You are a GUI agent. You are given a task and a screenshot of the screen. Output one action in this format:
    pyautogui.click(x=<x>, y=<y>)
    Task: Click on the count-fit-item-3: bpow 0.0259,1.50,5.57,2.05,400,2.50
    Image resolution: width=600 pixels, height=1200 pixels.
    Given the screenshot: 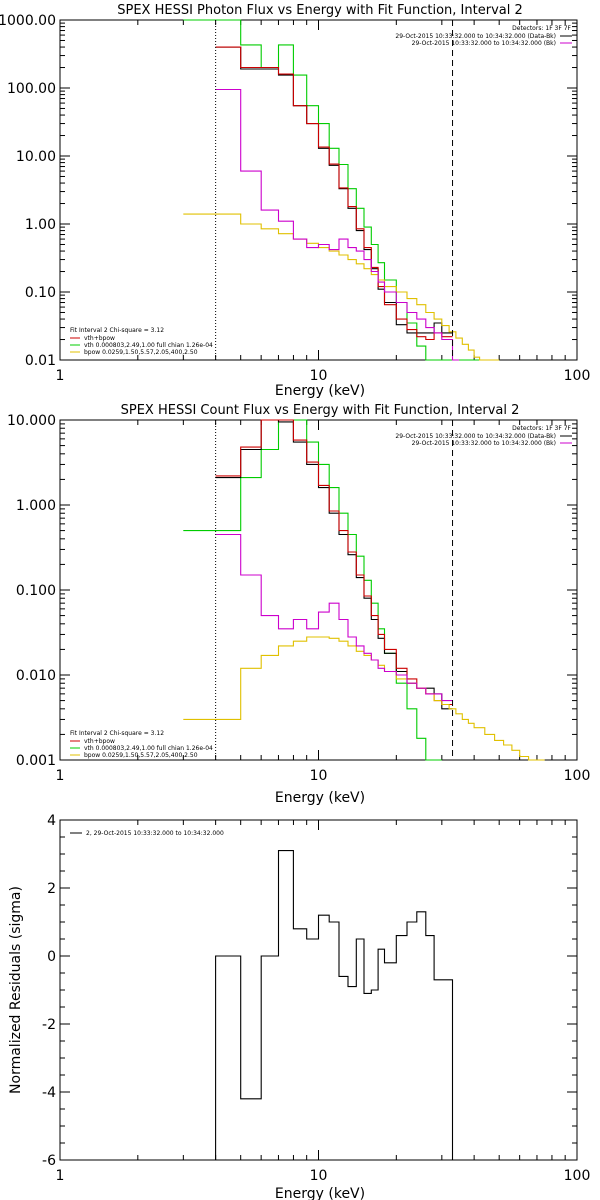 What is the action you would take?
    pyautogui.click(x=141, y=755)
    